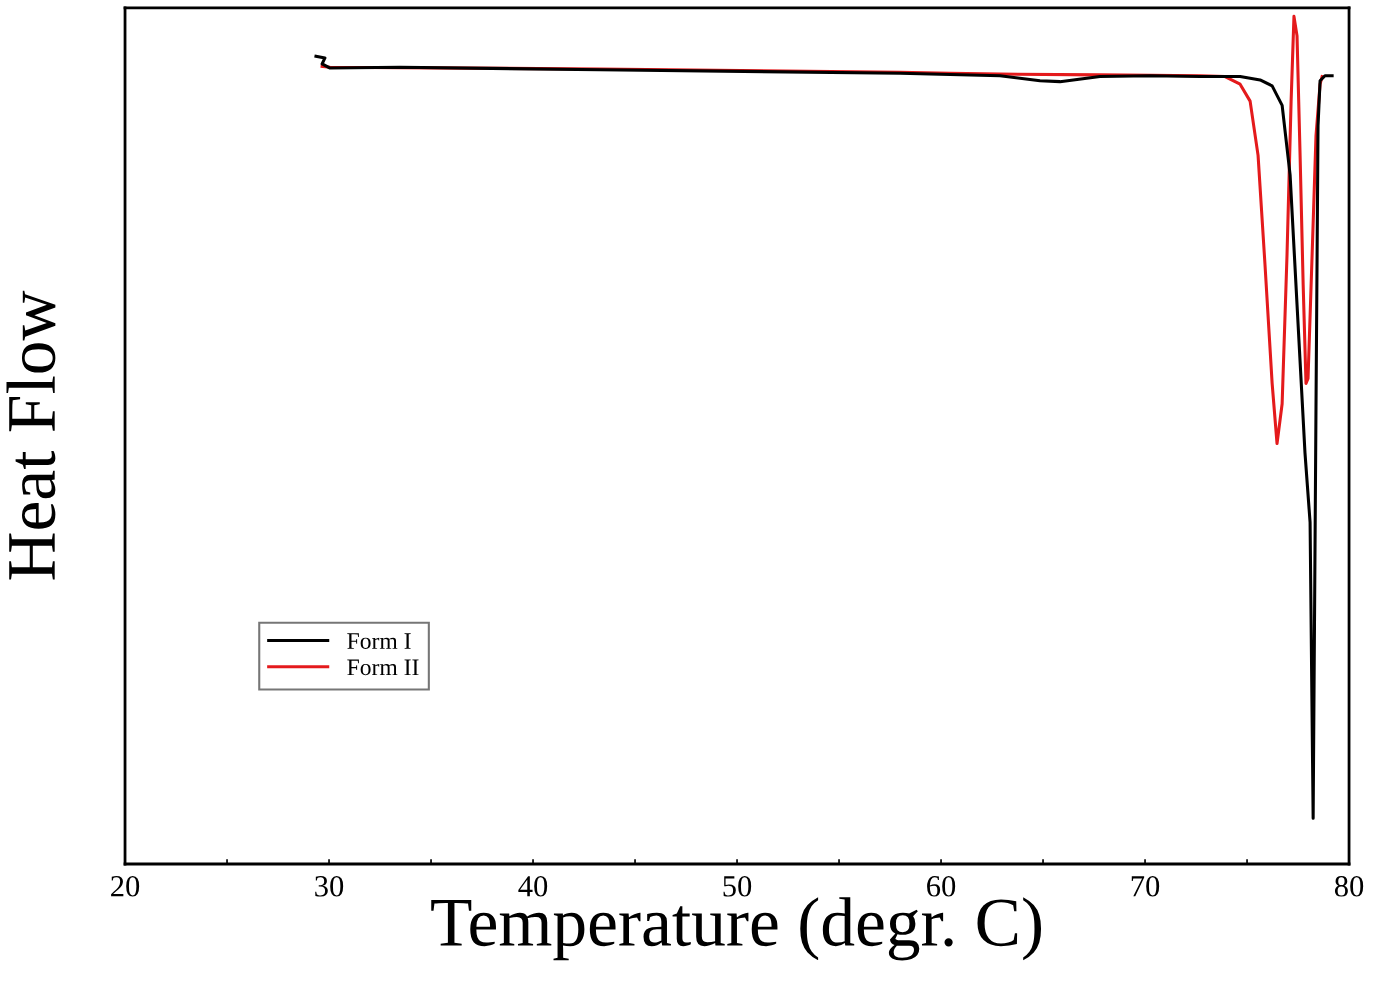 Image resolution: width=1377 pixels, height=988 pixels. What do you see at coordinates (125, 886) in the screenshot?
I see `x-tick-label: 20` at bounding box center [125, 886].